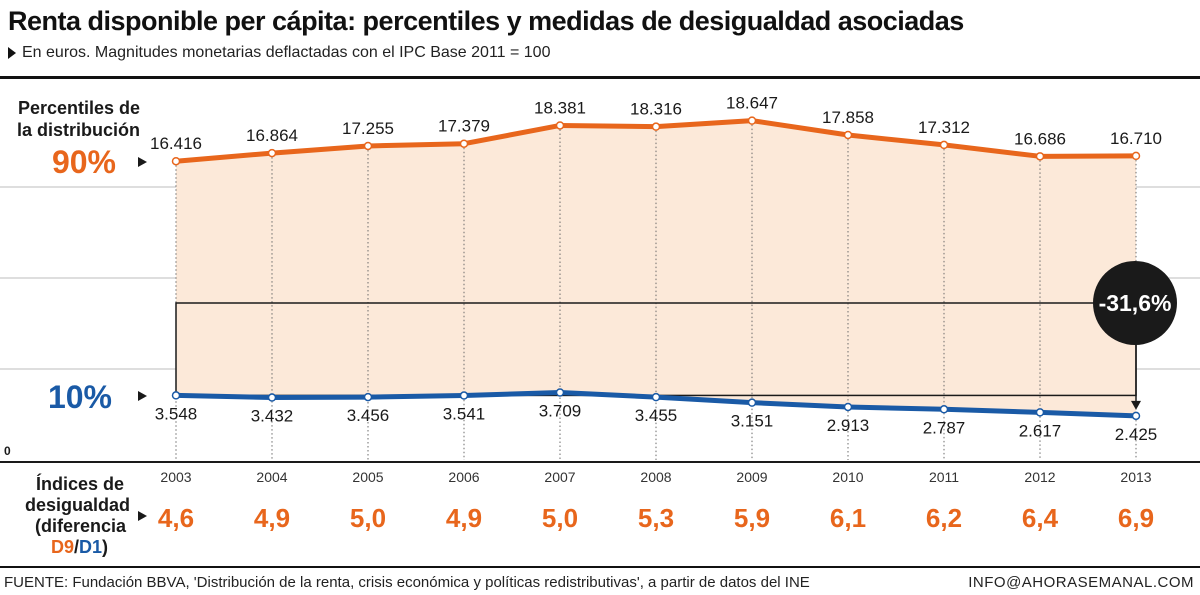  What do you see at coordinates (1136, 434) in the screenshot?
I see `value-label-p10-2013: 2.425` at bounding box center [1136, 434].